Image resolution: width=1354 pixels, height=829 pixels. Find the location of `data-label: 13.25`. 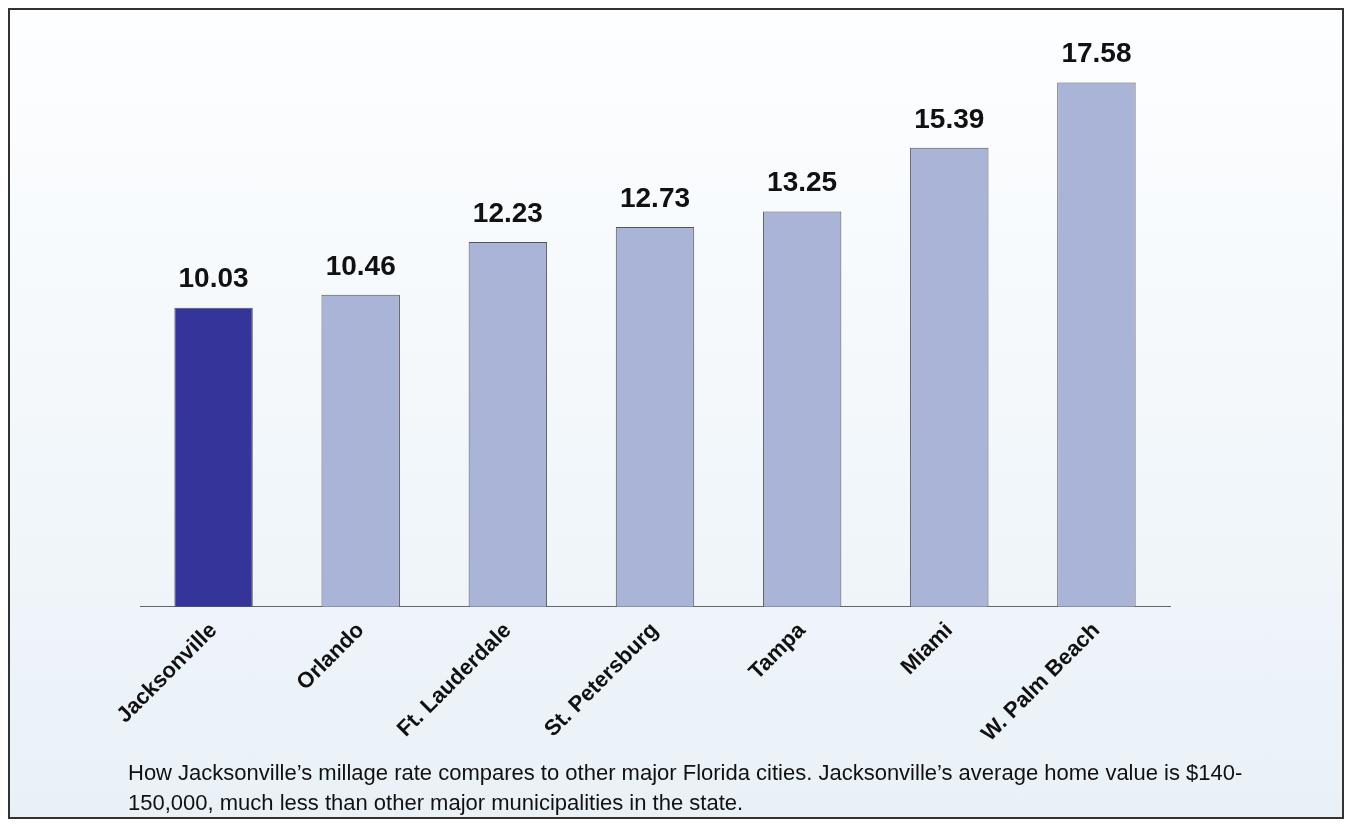

data-label: 13.25 is located at coordinates (802, 182).